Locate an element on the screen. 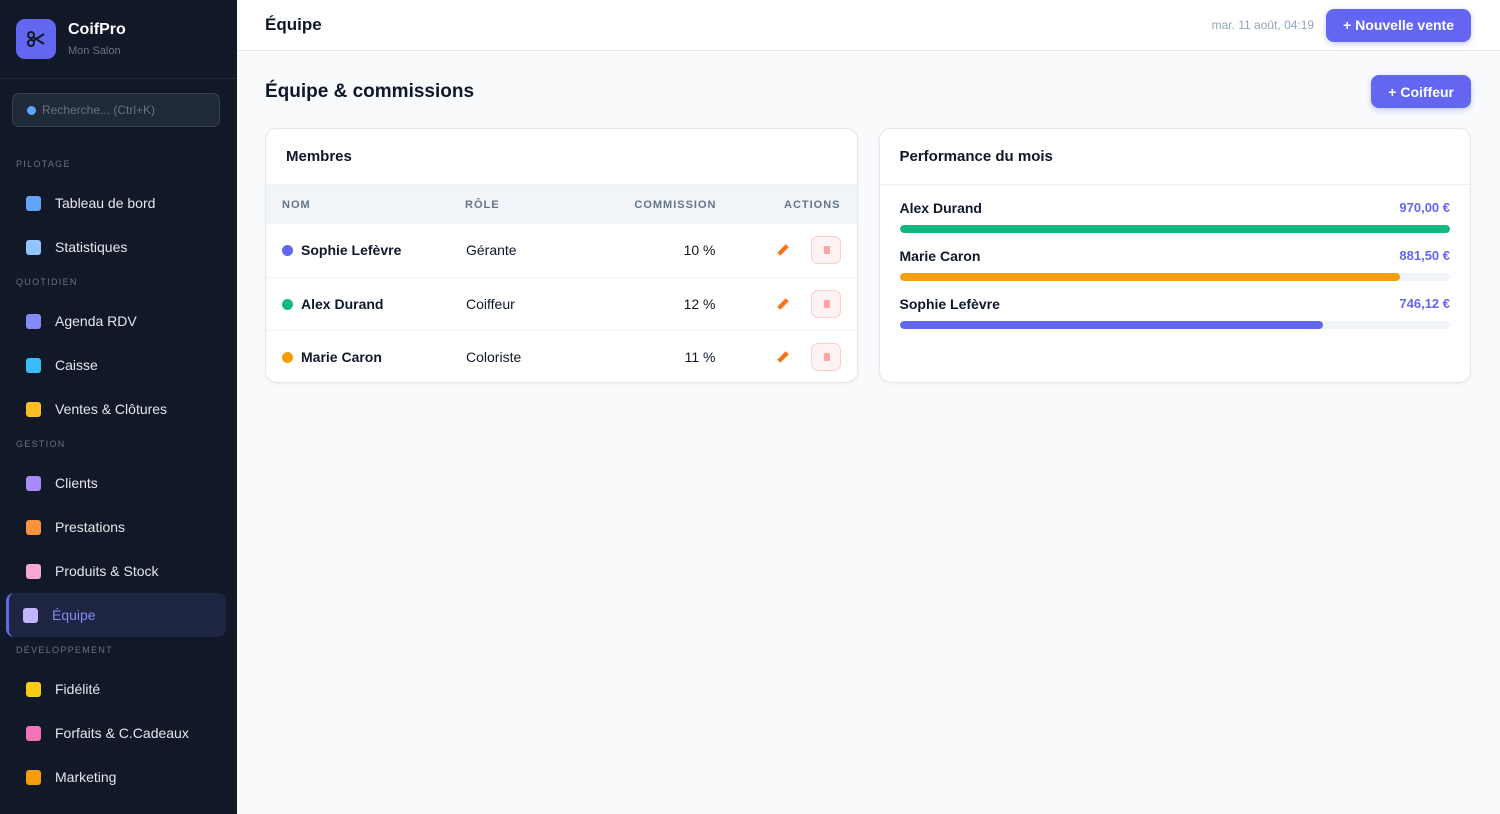 The width and height of the screenshot is (1500, 814). name-cell: Alex Durand is located at coordinates (365, 304).